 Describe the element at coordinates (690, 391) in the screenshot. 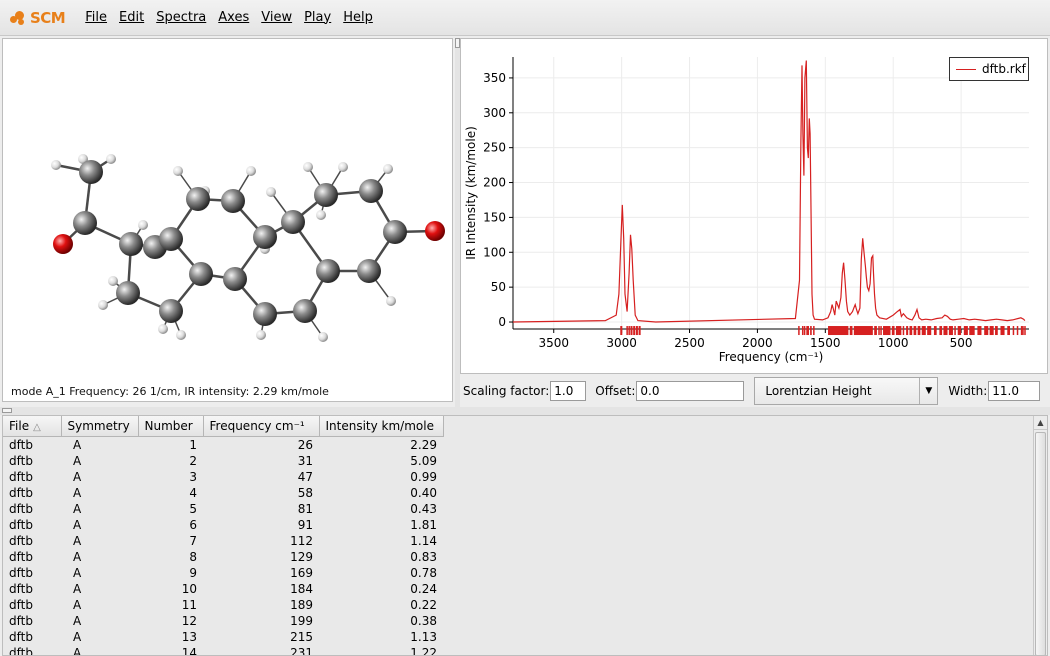

I see `offset-input: 0.0` at that location.